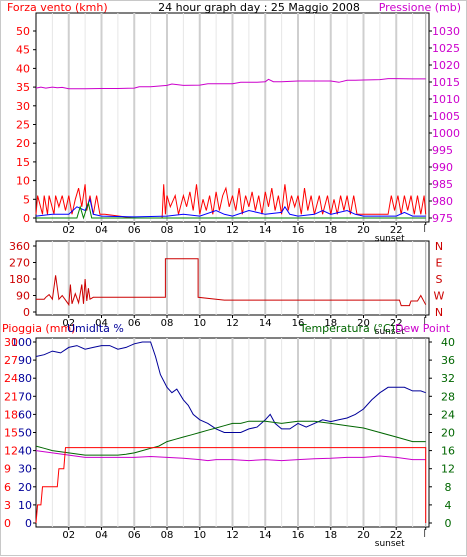 This screenshot has width=467, height=557. Describe the element at coordinates (26, 199) in the screenshot. I see `p1-left-tick-label: 5` at that location.